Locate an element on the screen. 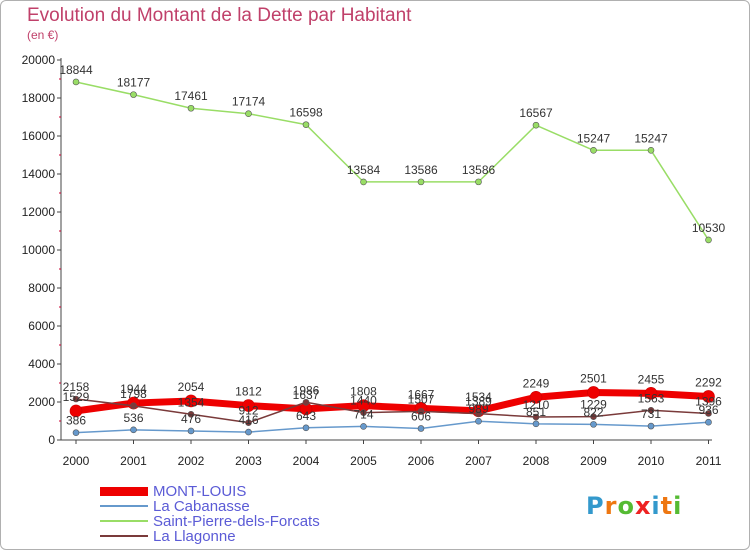 The image size is (750, 550). data-label: 1396 is located at coordinates (708, 401).